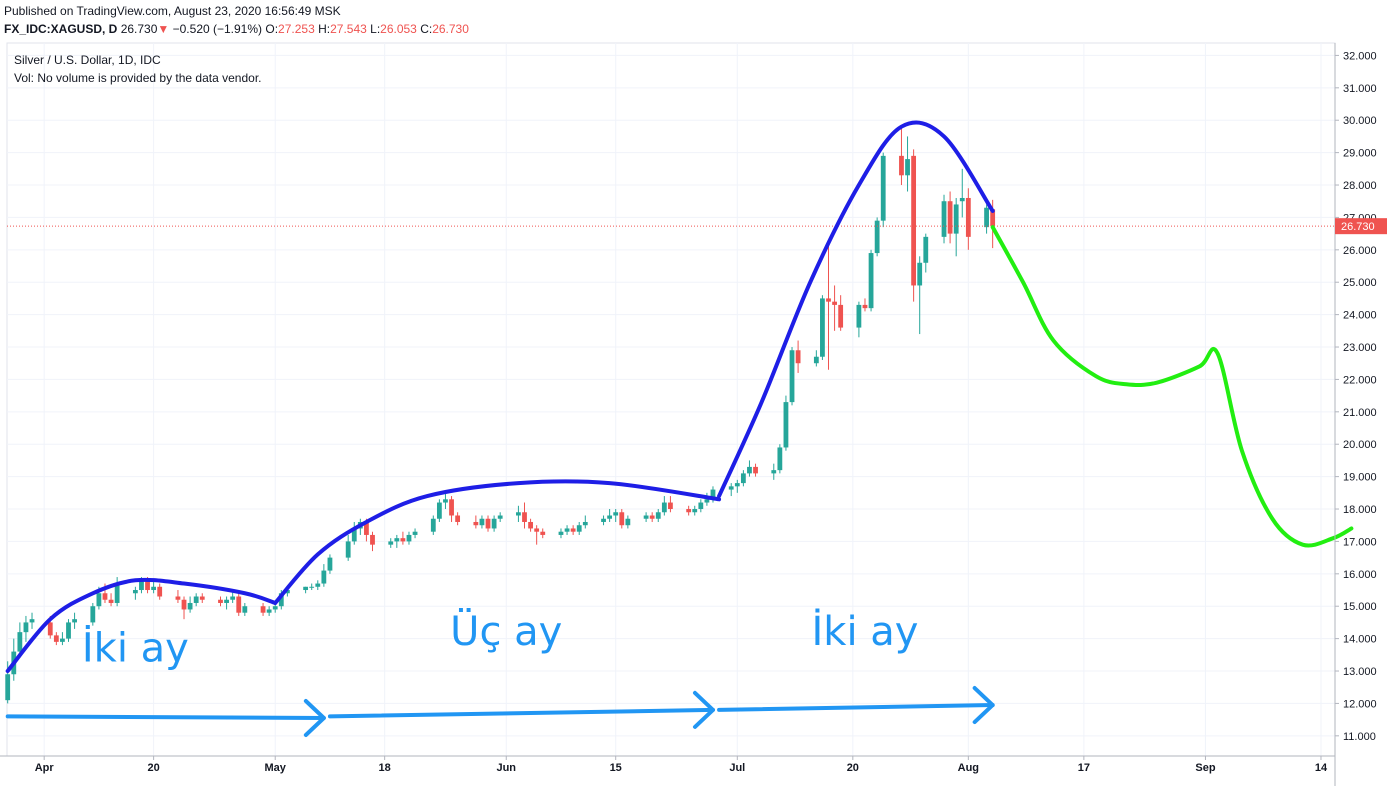 The width and height of the screenshot is (1396, 786). What do you see at coordinates (153, 768) in the screenshot?
I see `x-tick-label: 20` at bounding box center [153, 768].